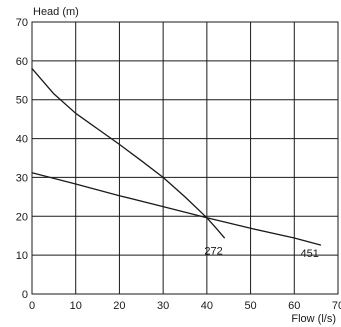  I want to click on y-tick-label: 20, so click(22, 217).